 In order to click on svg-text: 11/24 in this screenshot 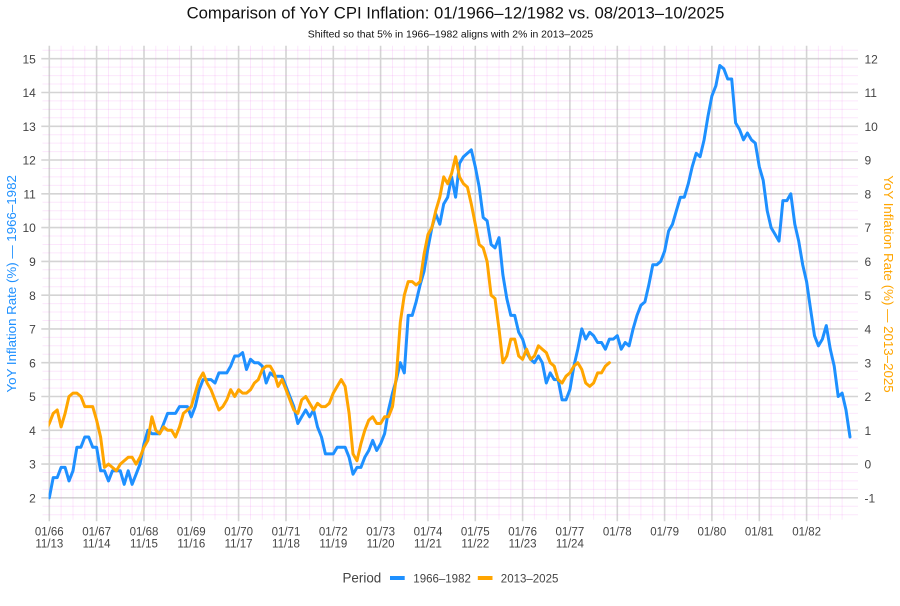, I will do `click(570, 545)`.